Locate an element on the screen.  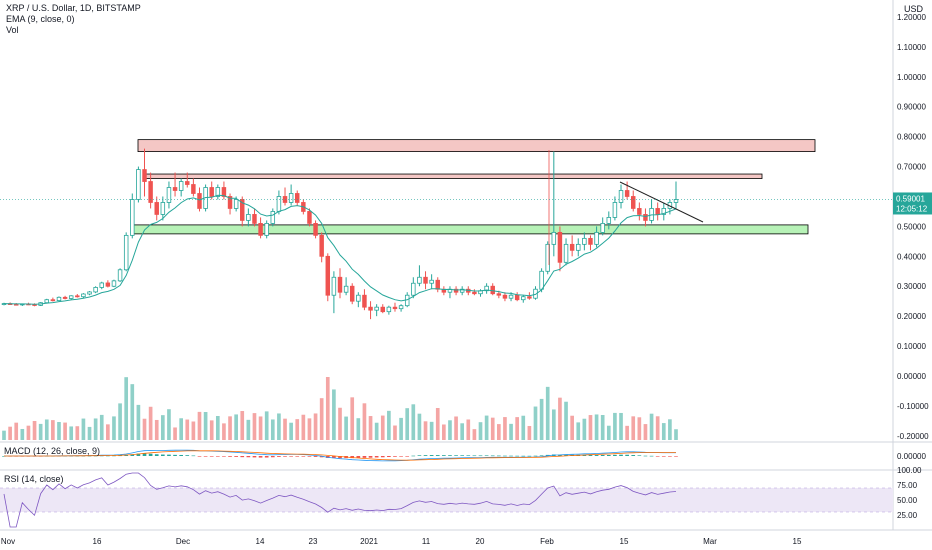
ema-legend: EMA (9, close, 0) is located at coordinates (40, 19).